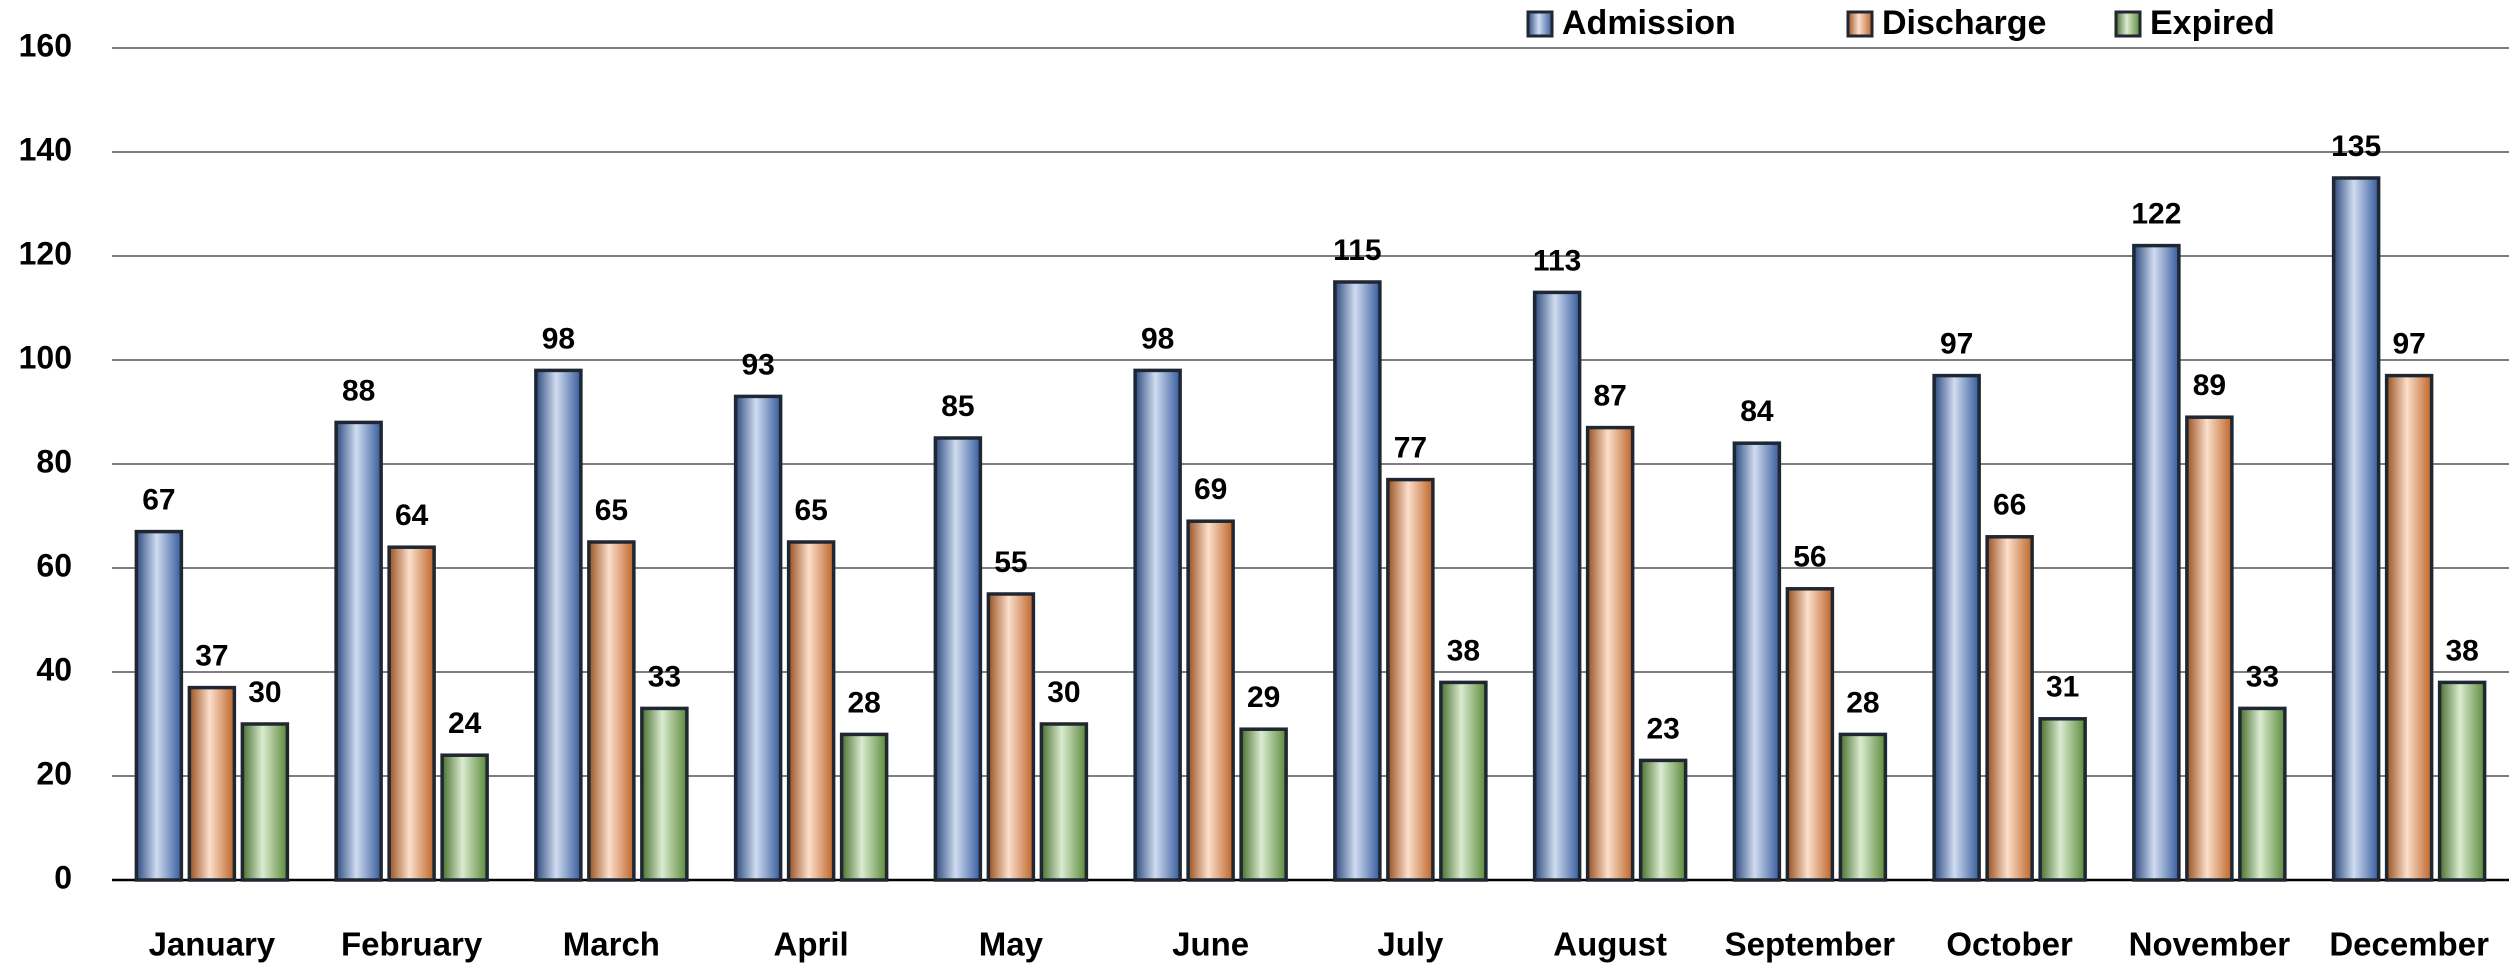  I want to click on x-tick-label: July, so click(1410, 944).